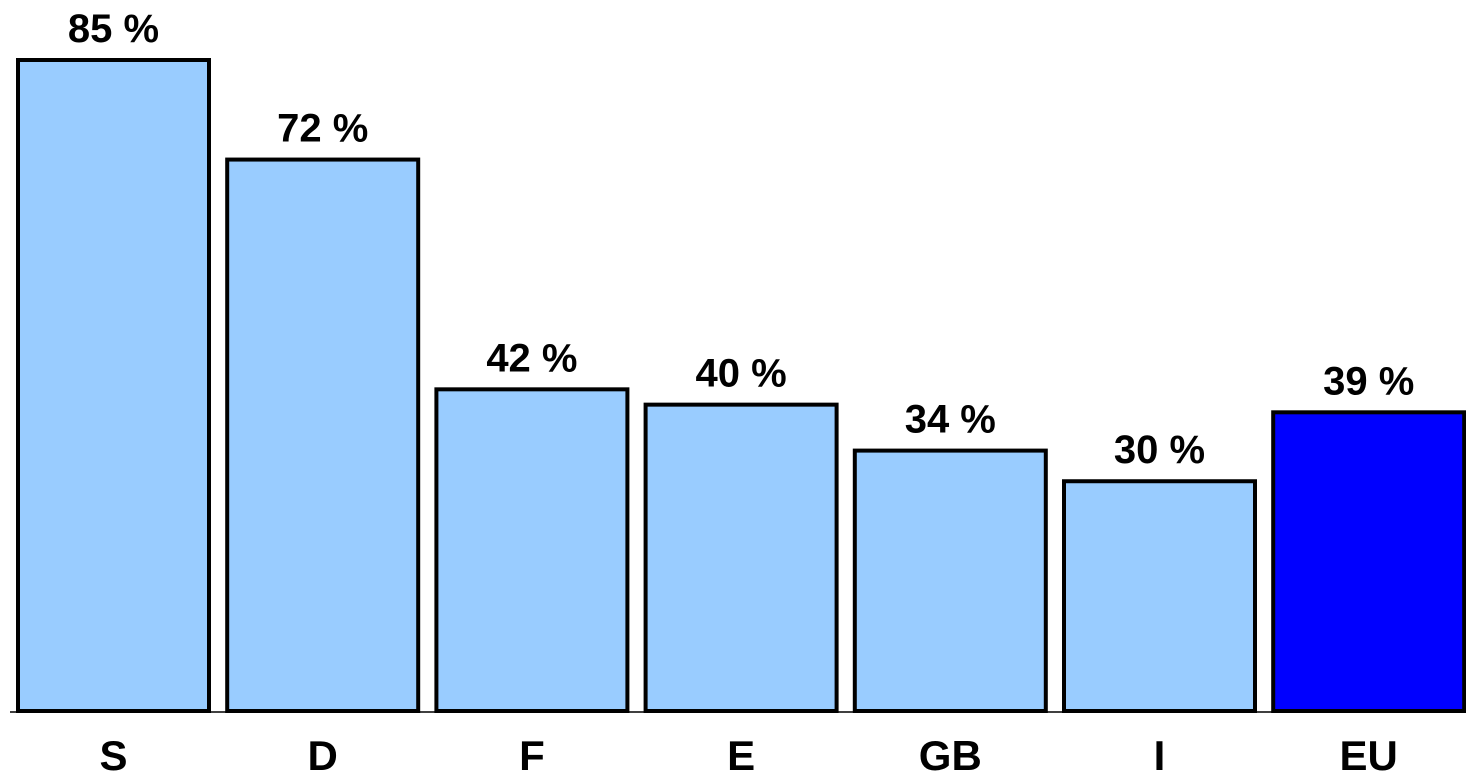 This screenshot has width=1466, height=775. What do you see at coordinates (741, 374) in the screenshot?
I see `data-label-e: 40 %` at bounding box center [741, 374].